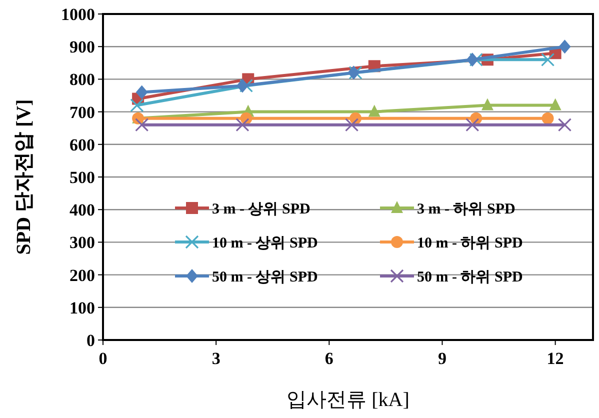 Image resolution: width=599 pixels, height=418 pixels. I want to click on y-tick-label: 1000, so click(78, 14).